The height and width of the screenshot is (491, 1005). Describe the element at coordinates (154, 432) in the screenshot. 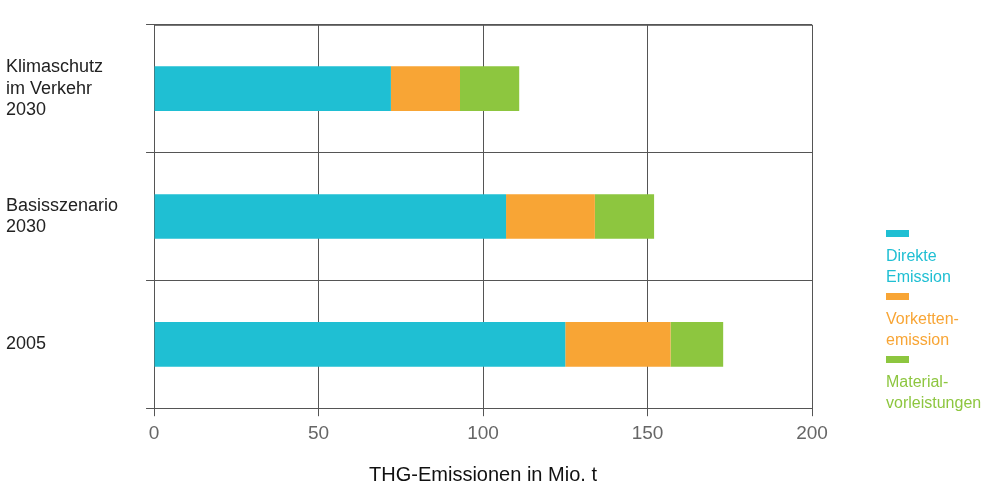

I see `x-tick-label: 0` at that location.